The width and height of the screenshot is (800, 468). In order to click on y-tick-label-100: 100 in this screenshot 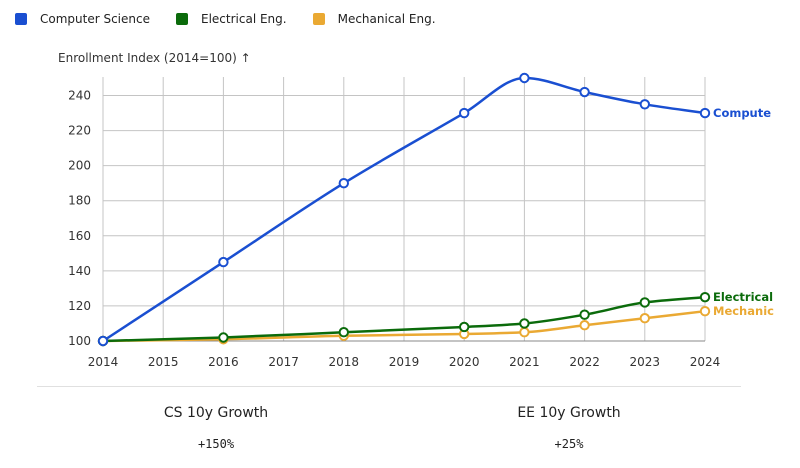, I will do `click(79, 341)`.